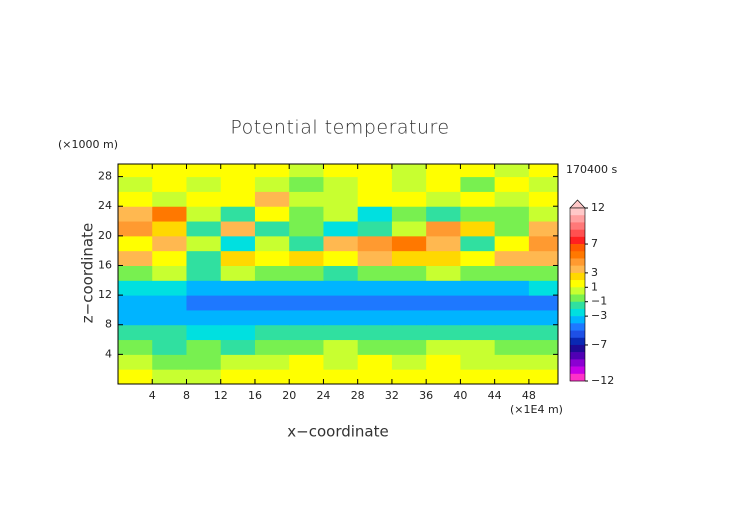 The width and height of the screenshot is (752, 532). I want to click on colorbar-label: 1, so click(594, 286).